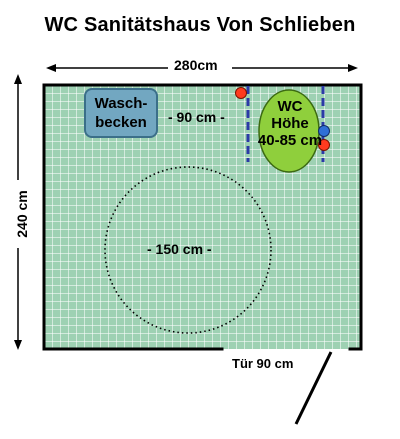 The image size is (400, 439). Describe the element at coordinates (324, 131) in the screenshot. I see `blue-marker` at that location.